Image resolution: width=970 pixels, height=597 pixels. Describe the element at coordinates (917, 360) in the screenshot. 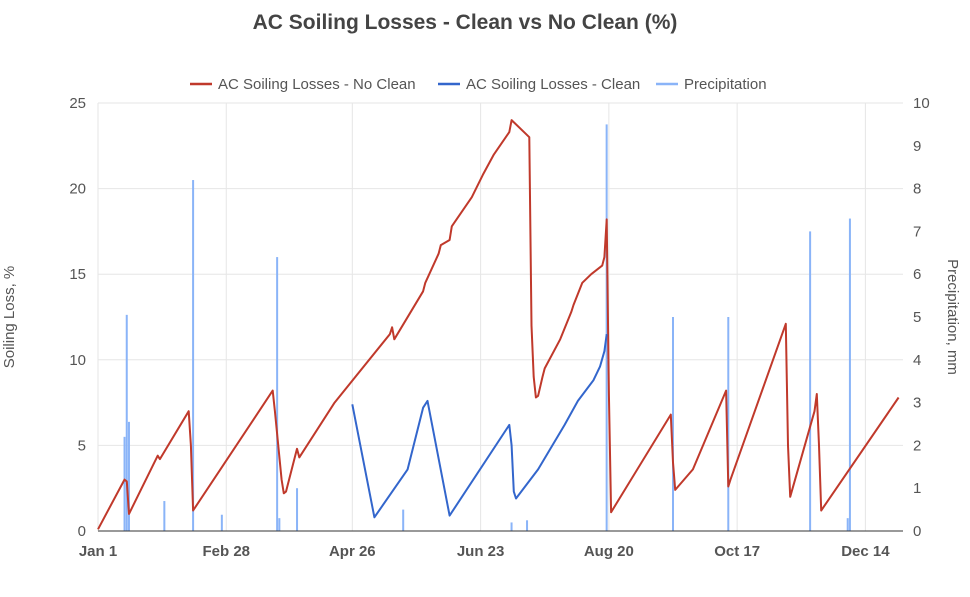

I see `y2-tick-label: 4` at that location.